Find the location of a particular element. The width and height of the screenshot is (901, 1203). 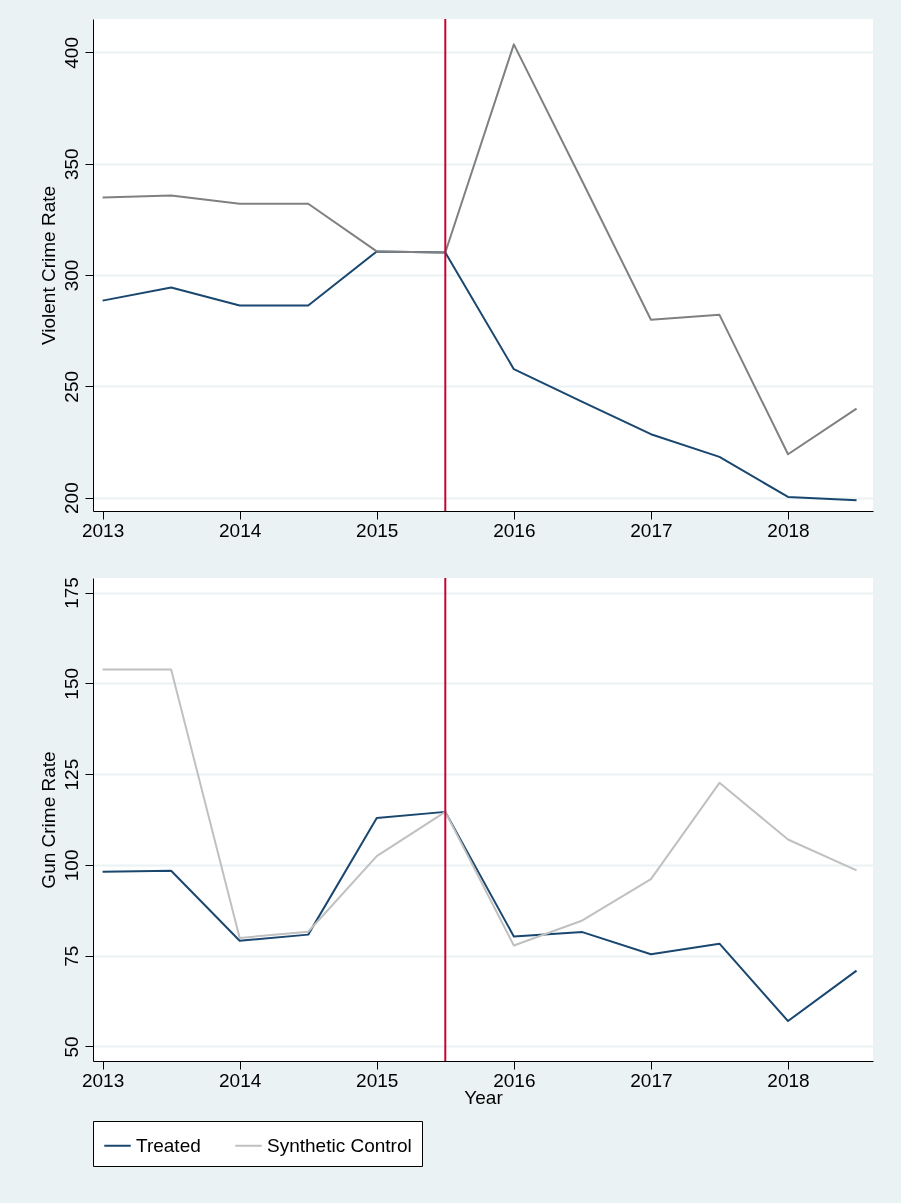

y-tick-label: 50 is located at coordinates (71, 1047).